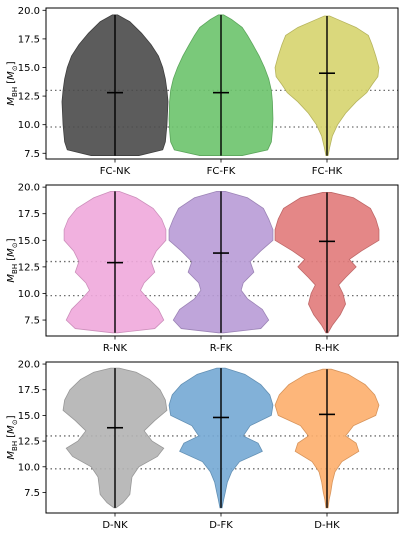  Describe the element at coordinates (327, 438) in the screenshot. I see `violin-d-hk` at that location.